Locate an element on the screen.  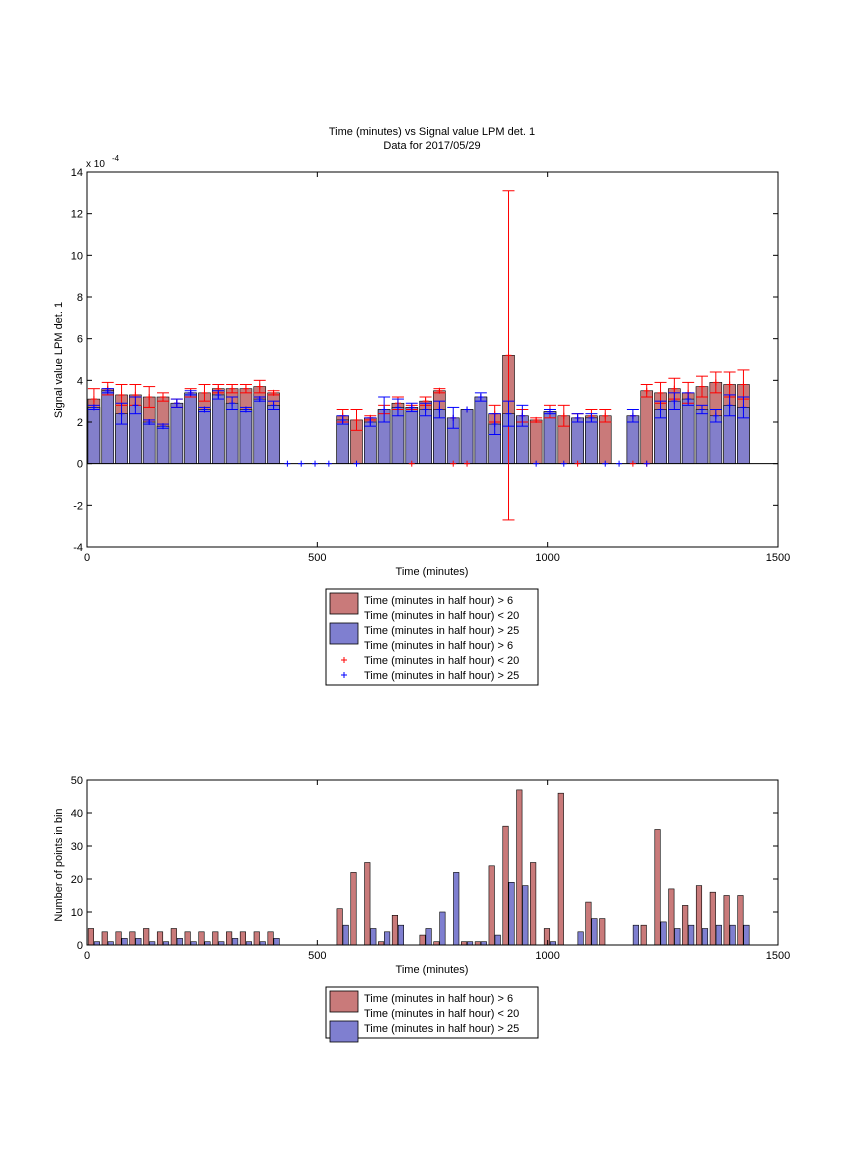
y-tick-label: 6 is located at coordinates (80, 340).